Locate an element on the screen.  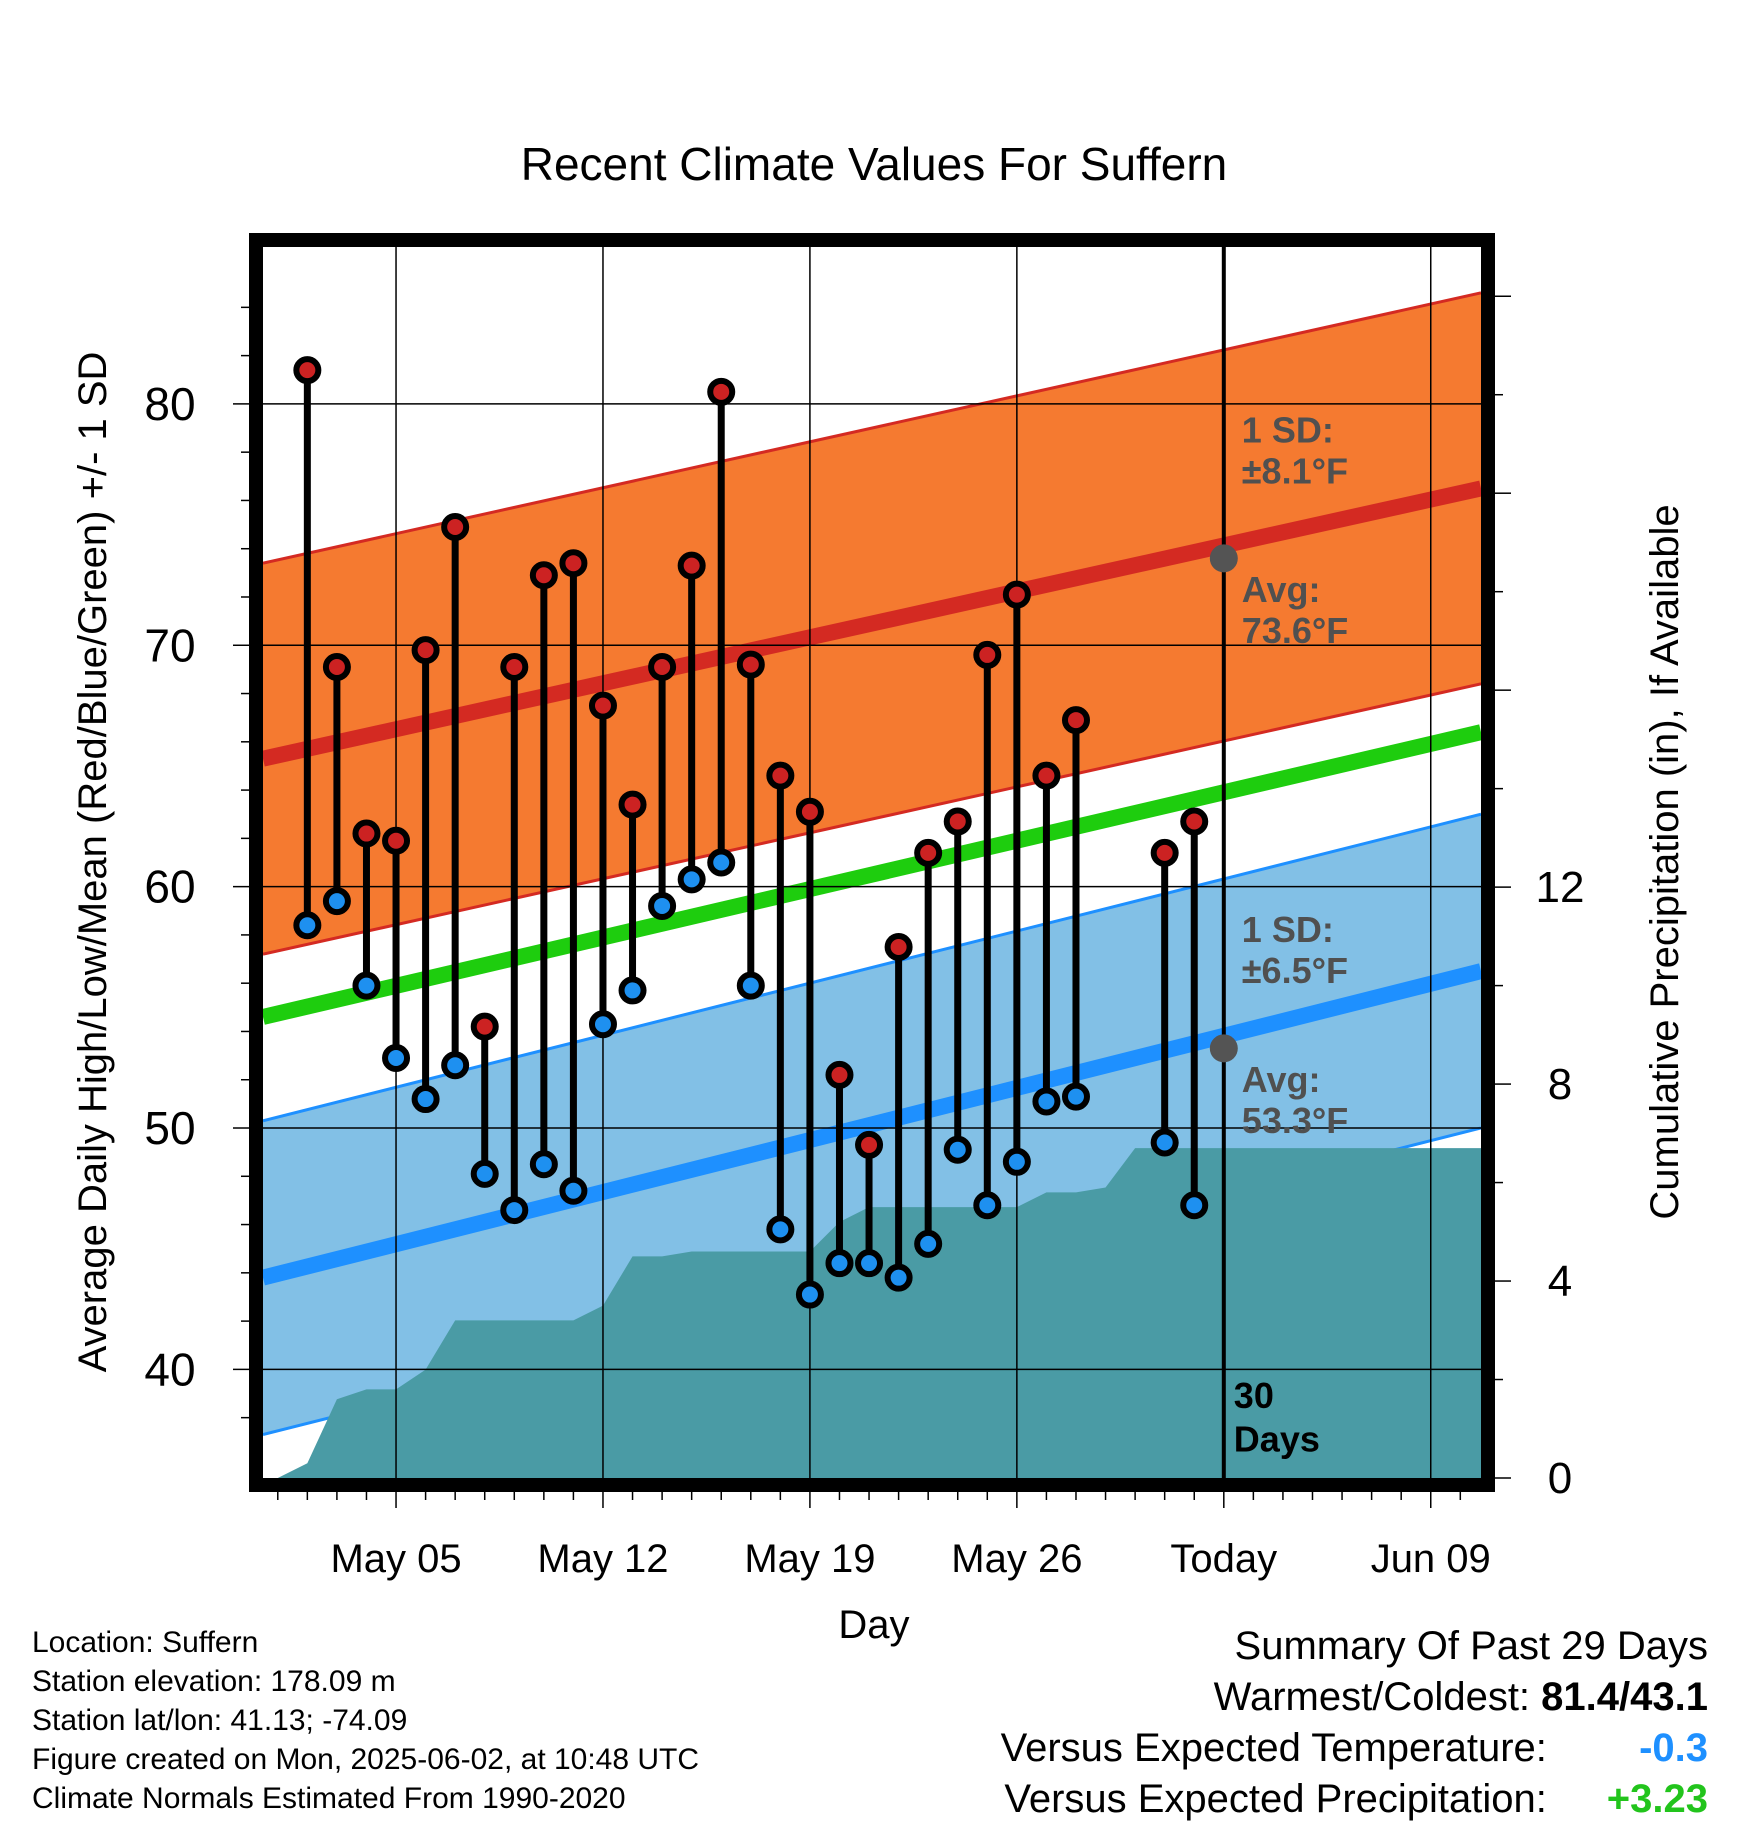
temp-row: Versus Expected Temperature: -0.3 is located at coordinates (1354, 1748).